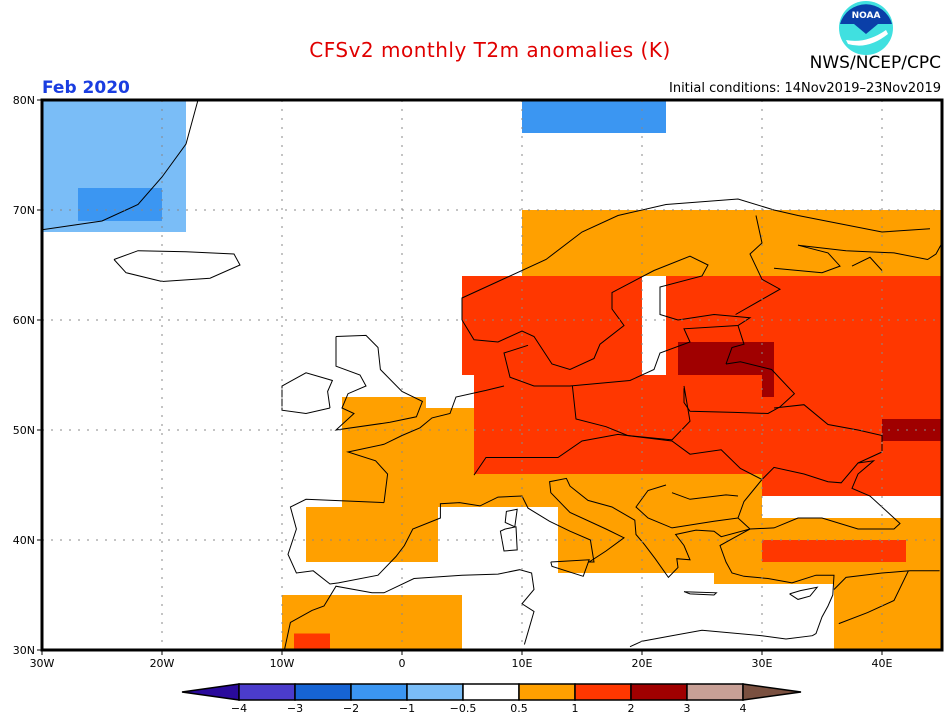 The width and height of the screenshot is (945, 720). What do you see at coordinates (631, 708) in the screenshot?
I see `colorbar-label: 2` at bounding box center [631, 708].